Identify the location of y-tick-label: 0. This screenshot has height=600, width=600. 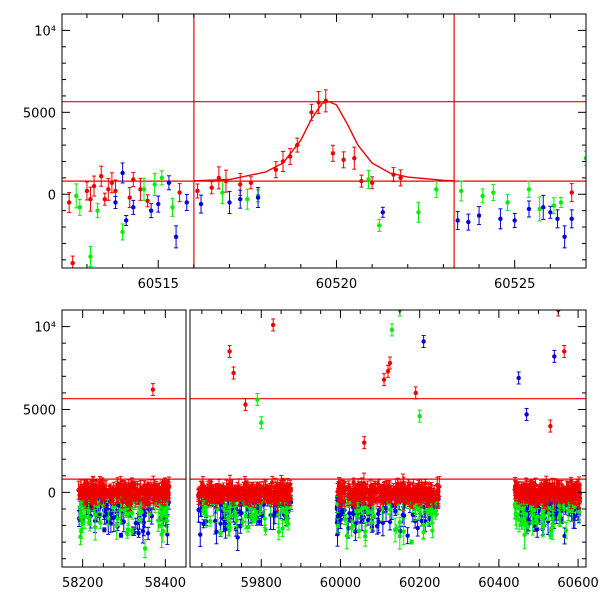
(52, 195).